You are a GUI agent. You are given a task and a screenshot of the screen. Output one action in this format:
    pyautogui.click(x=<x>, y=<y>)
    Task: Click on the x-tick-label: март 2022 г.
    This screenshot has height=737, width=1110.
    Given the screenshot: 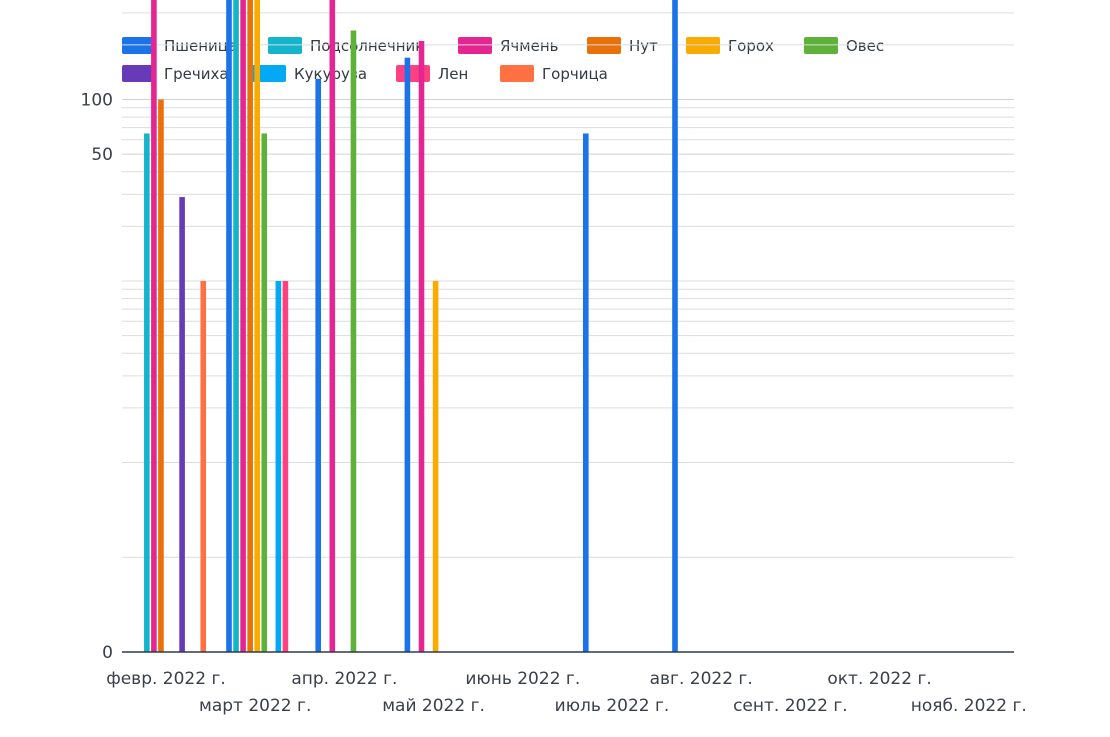 What is the action you would take?
    pyautogui.click(x=255, y=706)
    